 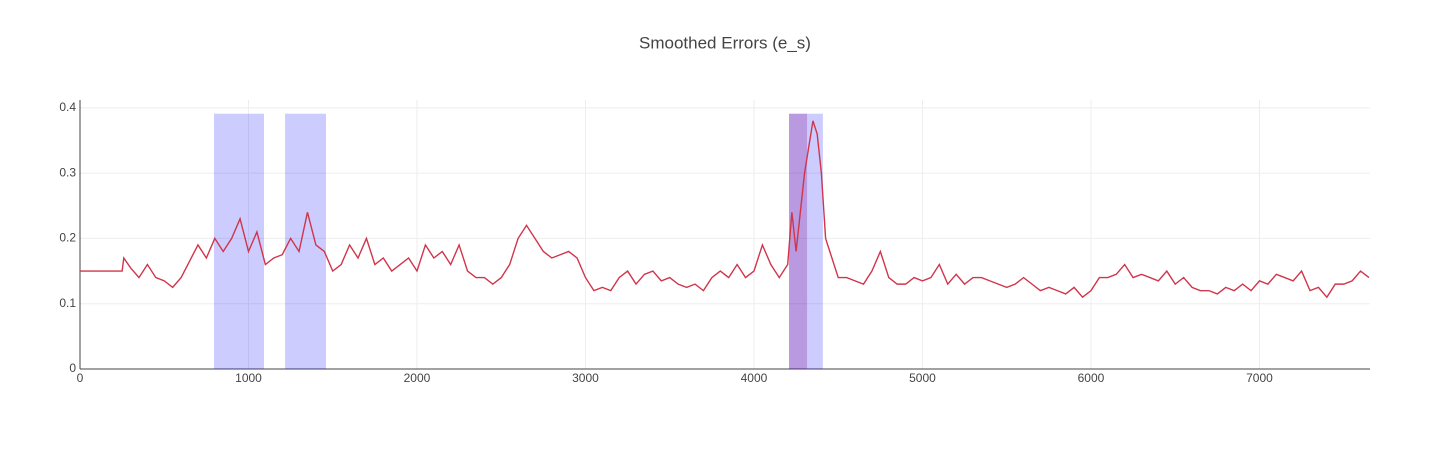 I want to click on x-tick-label: 6000, so click(x=1091, y=378).